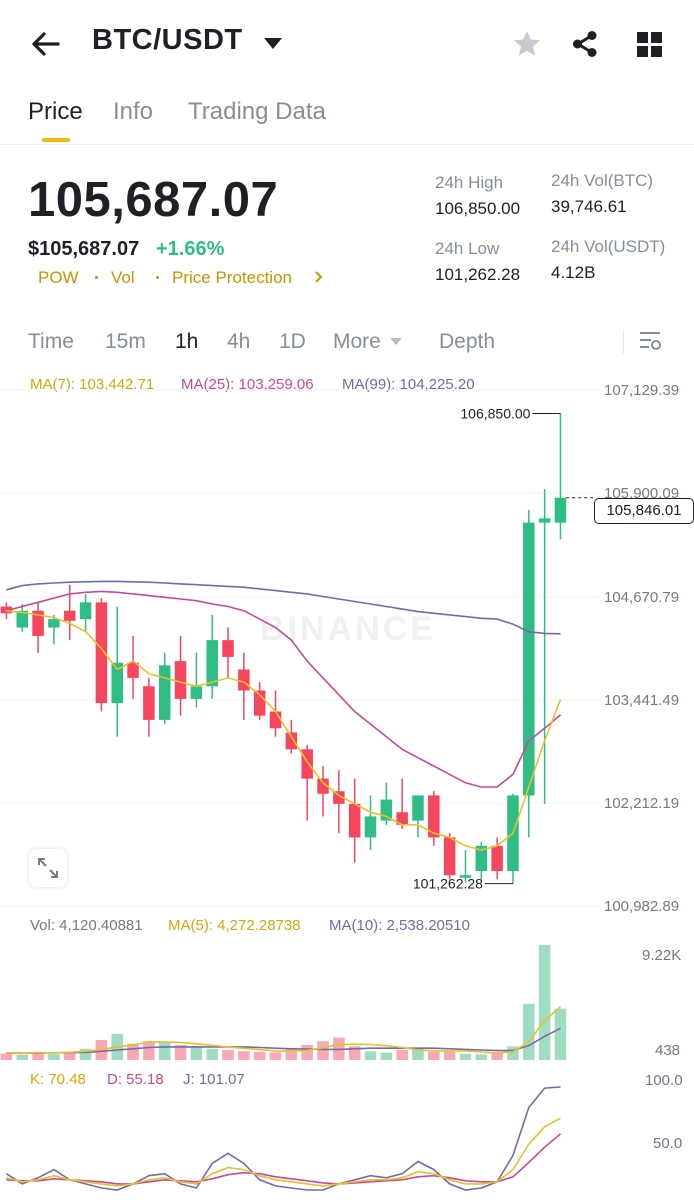 Image resolution: width=694 pixels, height=1200 pixels. I want to click on high-marker-label: 106,850.00, so click(495, 413).